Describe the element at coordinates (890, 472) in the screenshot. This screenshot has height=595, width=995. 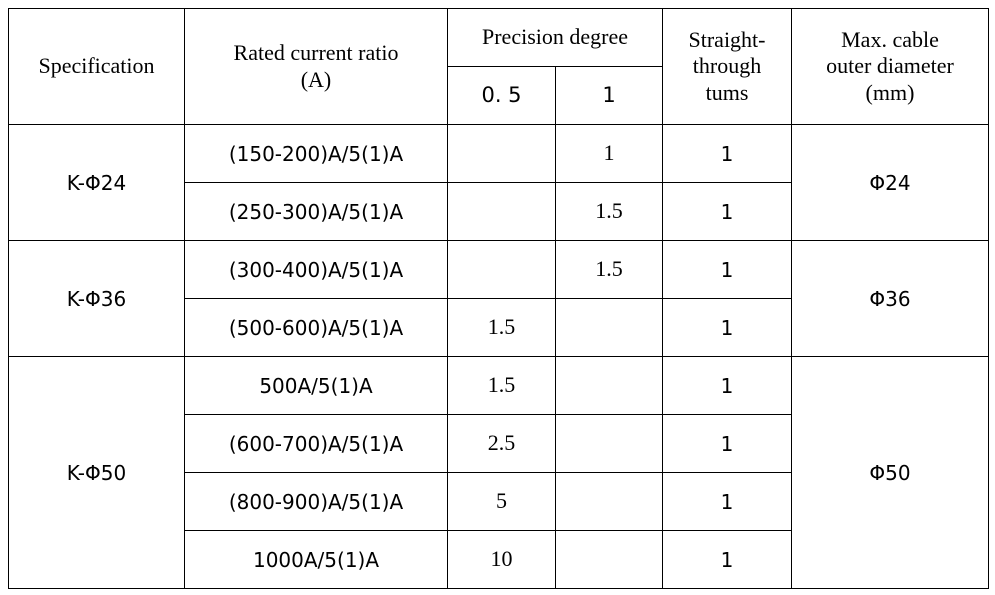
I see `diameter-cell: Φ50` at that location.